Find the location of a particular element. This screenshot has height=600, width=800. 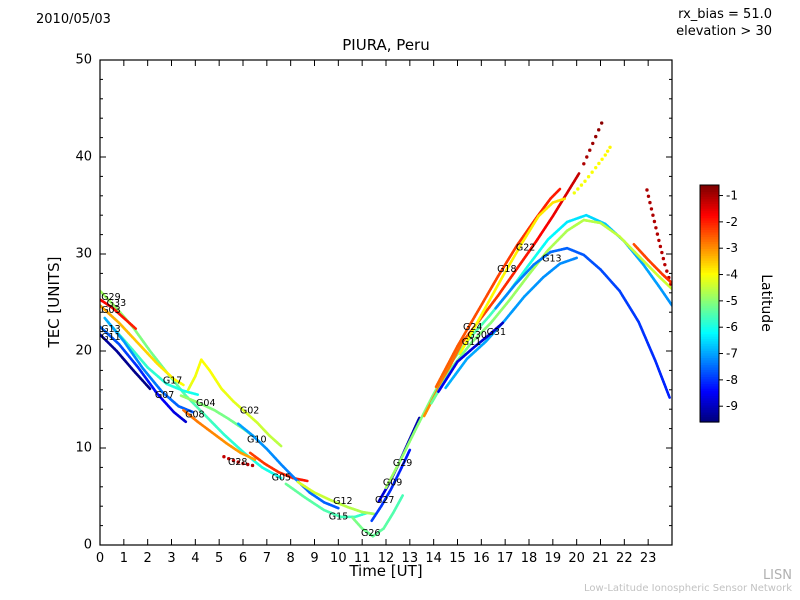

x-tick-label: 7 is located at coordinates (267, 558).